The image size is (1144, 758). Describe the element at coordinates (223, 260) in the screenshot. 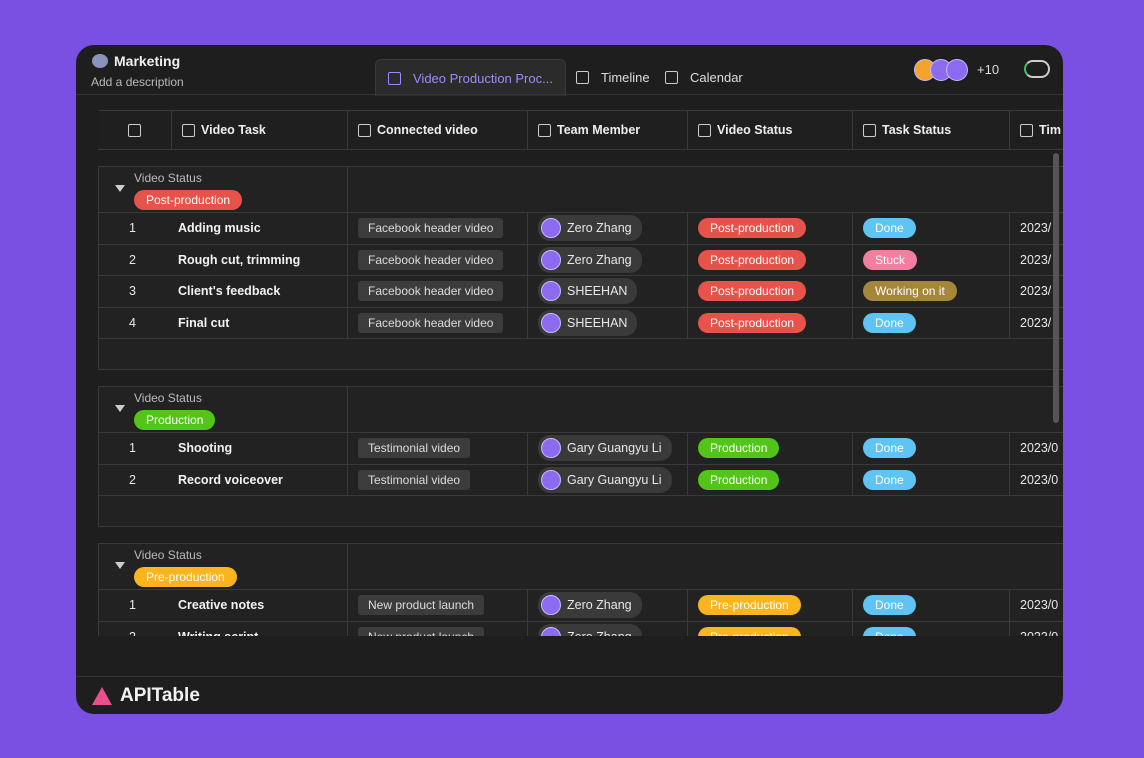

I see `cell: 2 Rough cut, trimming` at that location.